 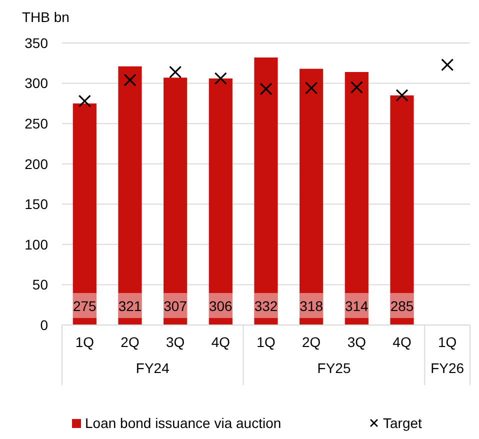 I want to click on y-tick-label: 200, so click(x=36, y=164).